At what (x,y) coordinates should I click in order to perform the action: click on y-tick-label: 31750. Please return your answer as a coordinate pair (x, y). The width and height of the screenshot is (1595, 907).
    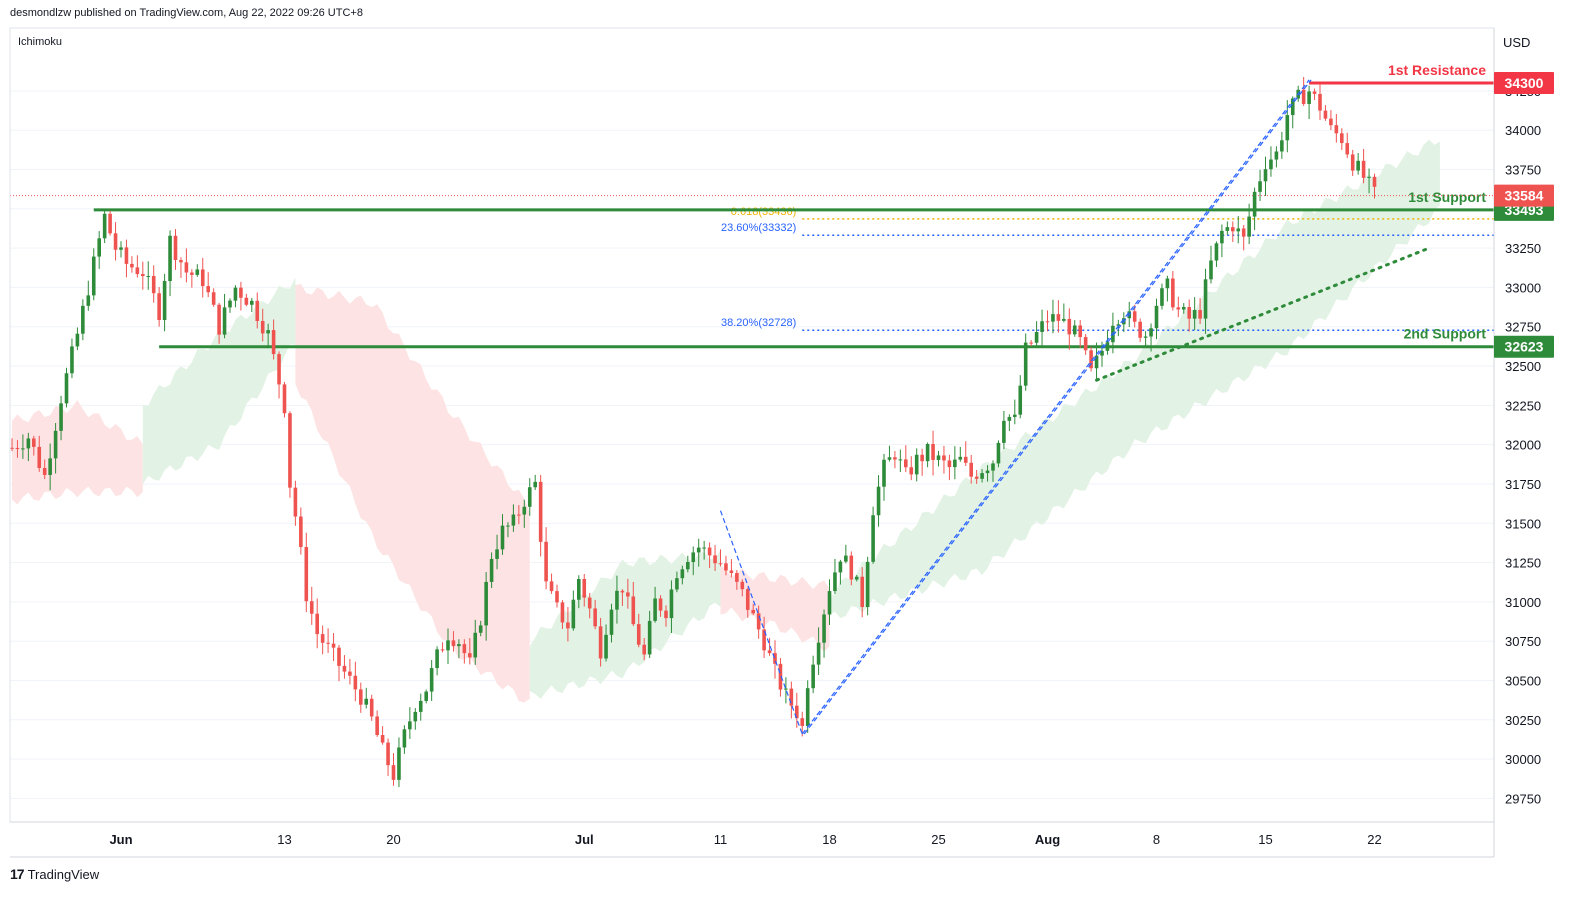
    Looking at the image, I should click on (1523, 484).